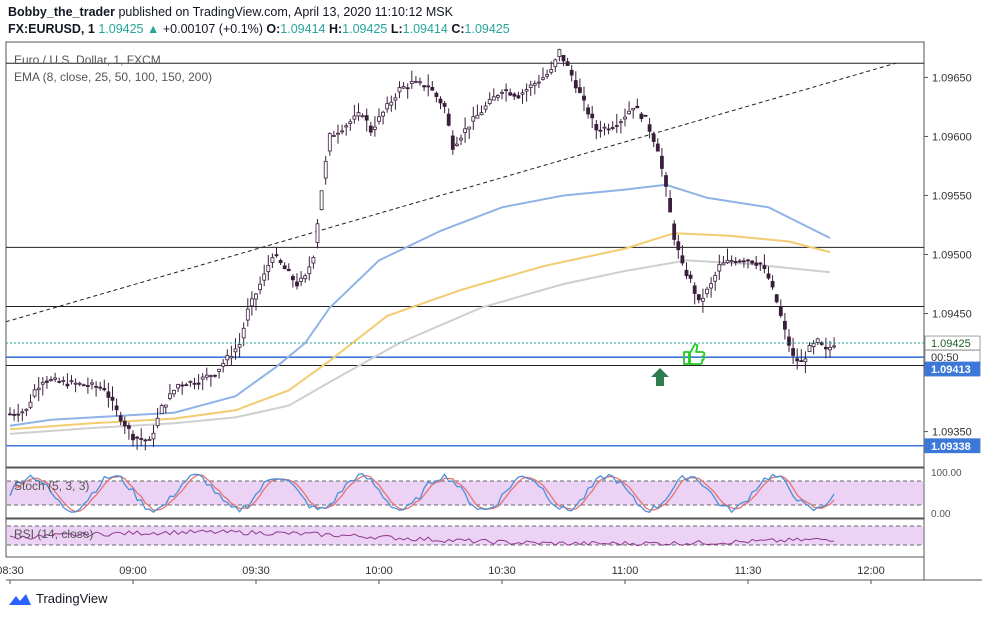  Describe the element at coordinates (51, 486) in the screenshot. I see `stoch-legend: Stoch (5, 3, 3)` at that location.